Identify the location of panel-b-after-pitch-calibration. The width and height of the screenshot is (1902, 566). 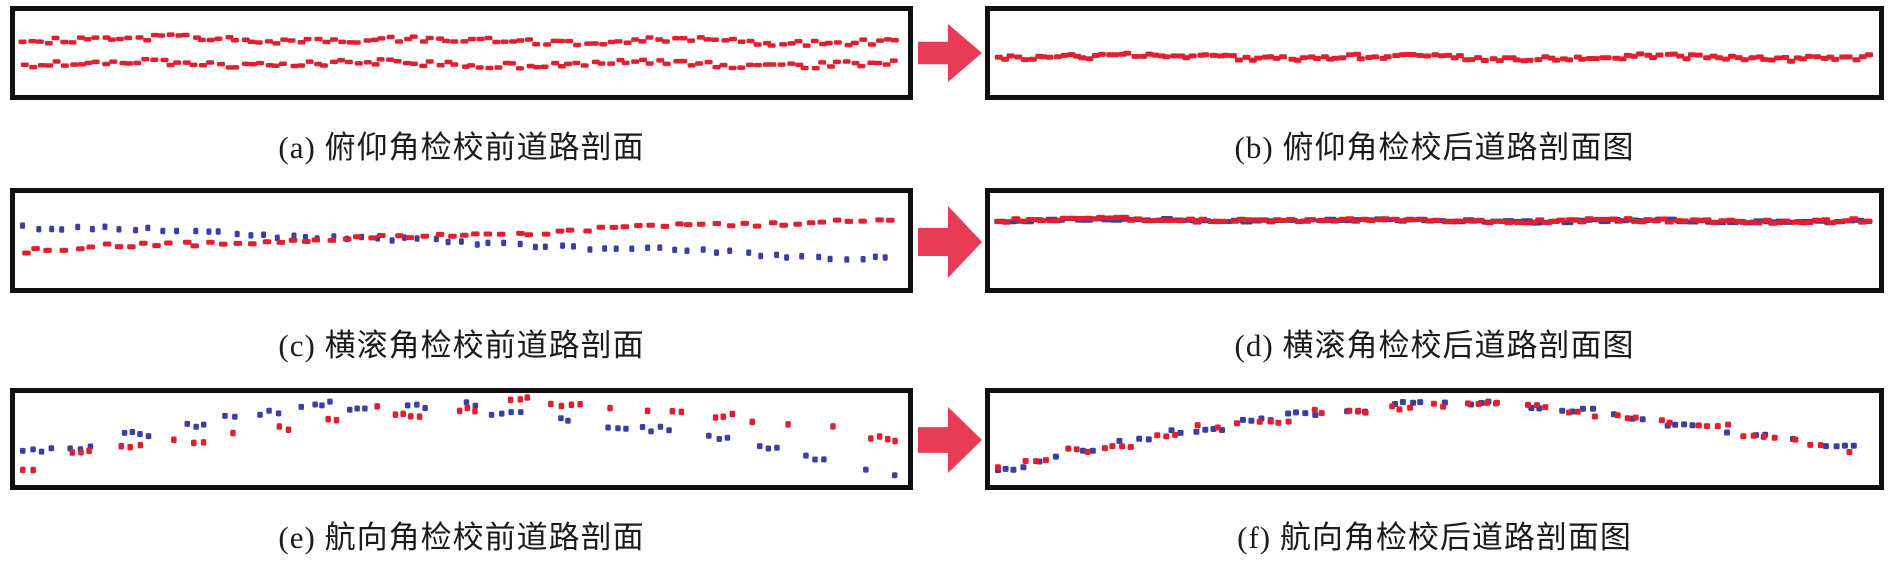
(1434, 53).